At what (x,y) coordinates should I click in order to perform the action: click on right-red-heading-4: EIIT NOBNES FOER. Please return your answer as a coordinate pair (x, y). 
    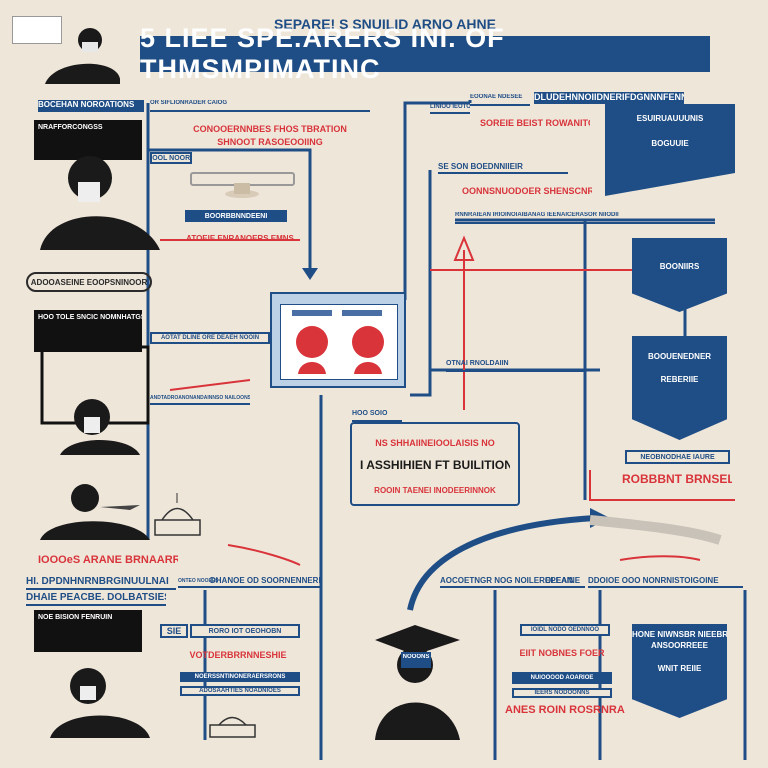
    Looking at the image, I should click on (562, 653).